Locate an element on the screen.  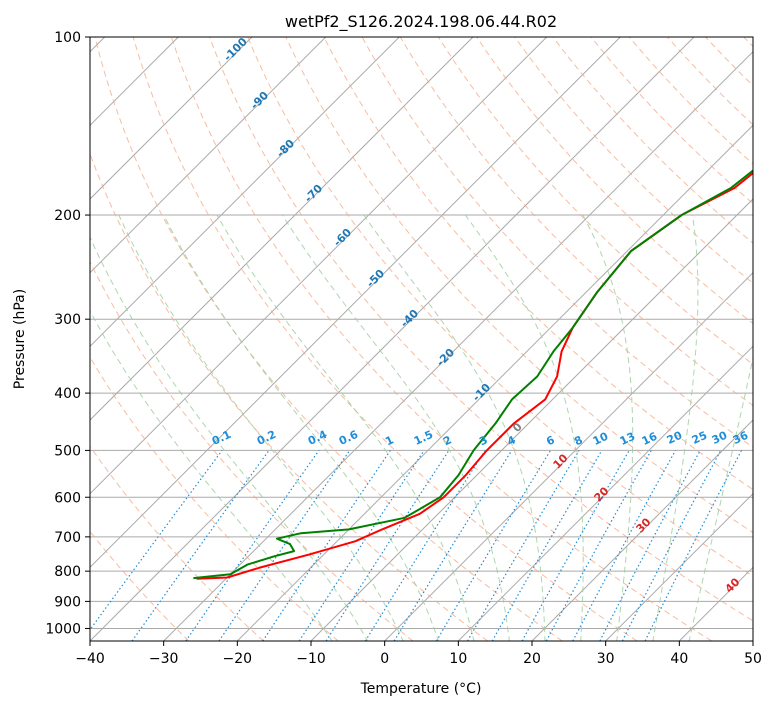
mixing-ratio-label: 16 is located at coordinates (650, 439).